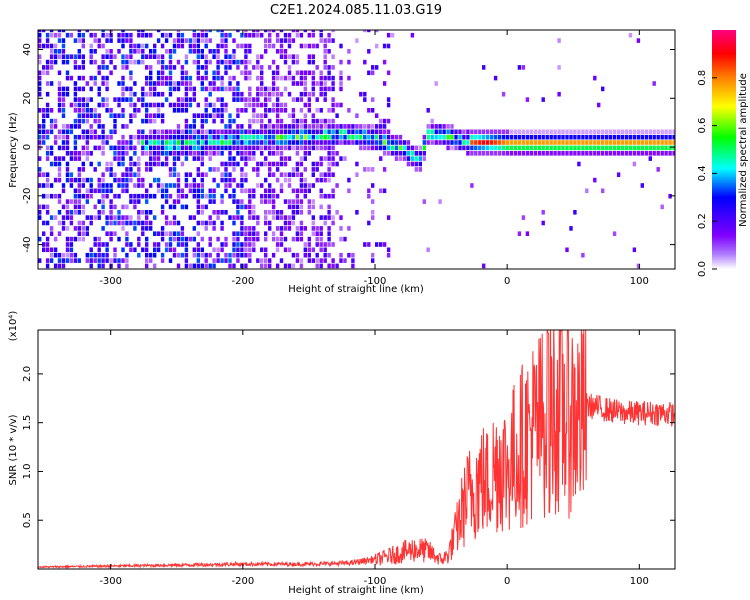 The image size is (750, 600). I want to click on heat-cell-2017, so click(353, 132).